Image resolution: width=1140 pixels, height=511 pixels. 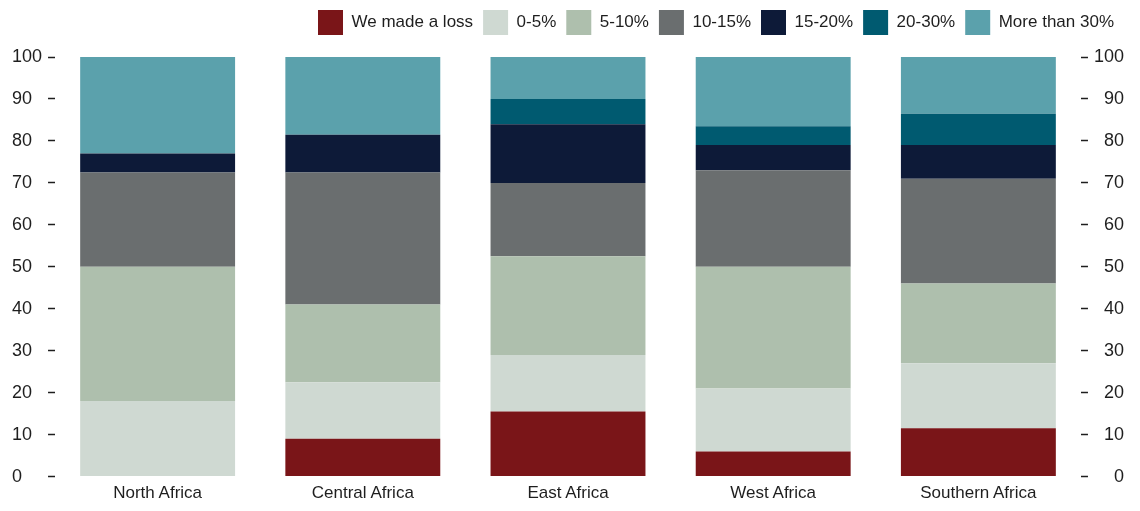 What do you see at coordinates (1113, 391) in the screenshot?
I see `y2-tick-label: 20` at bounding box center [1113, 391].